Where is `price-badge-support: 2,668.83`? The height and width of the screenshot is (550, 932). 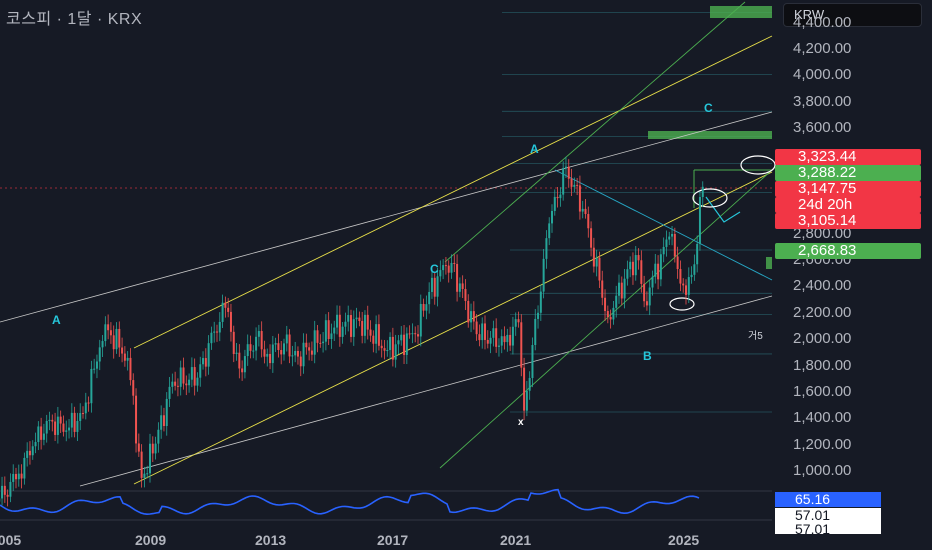 price-badge-support: 2,668.83 is located at coordinates (848, 251).